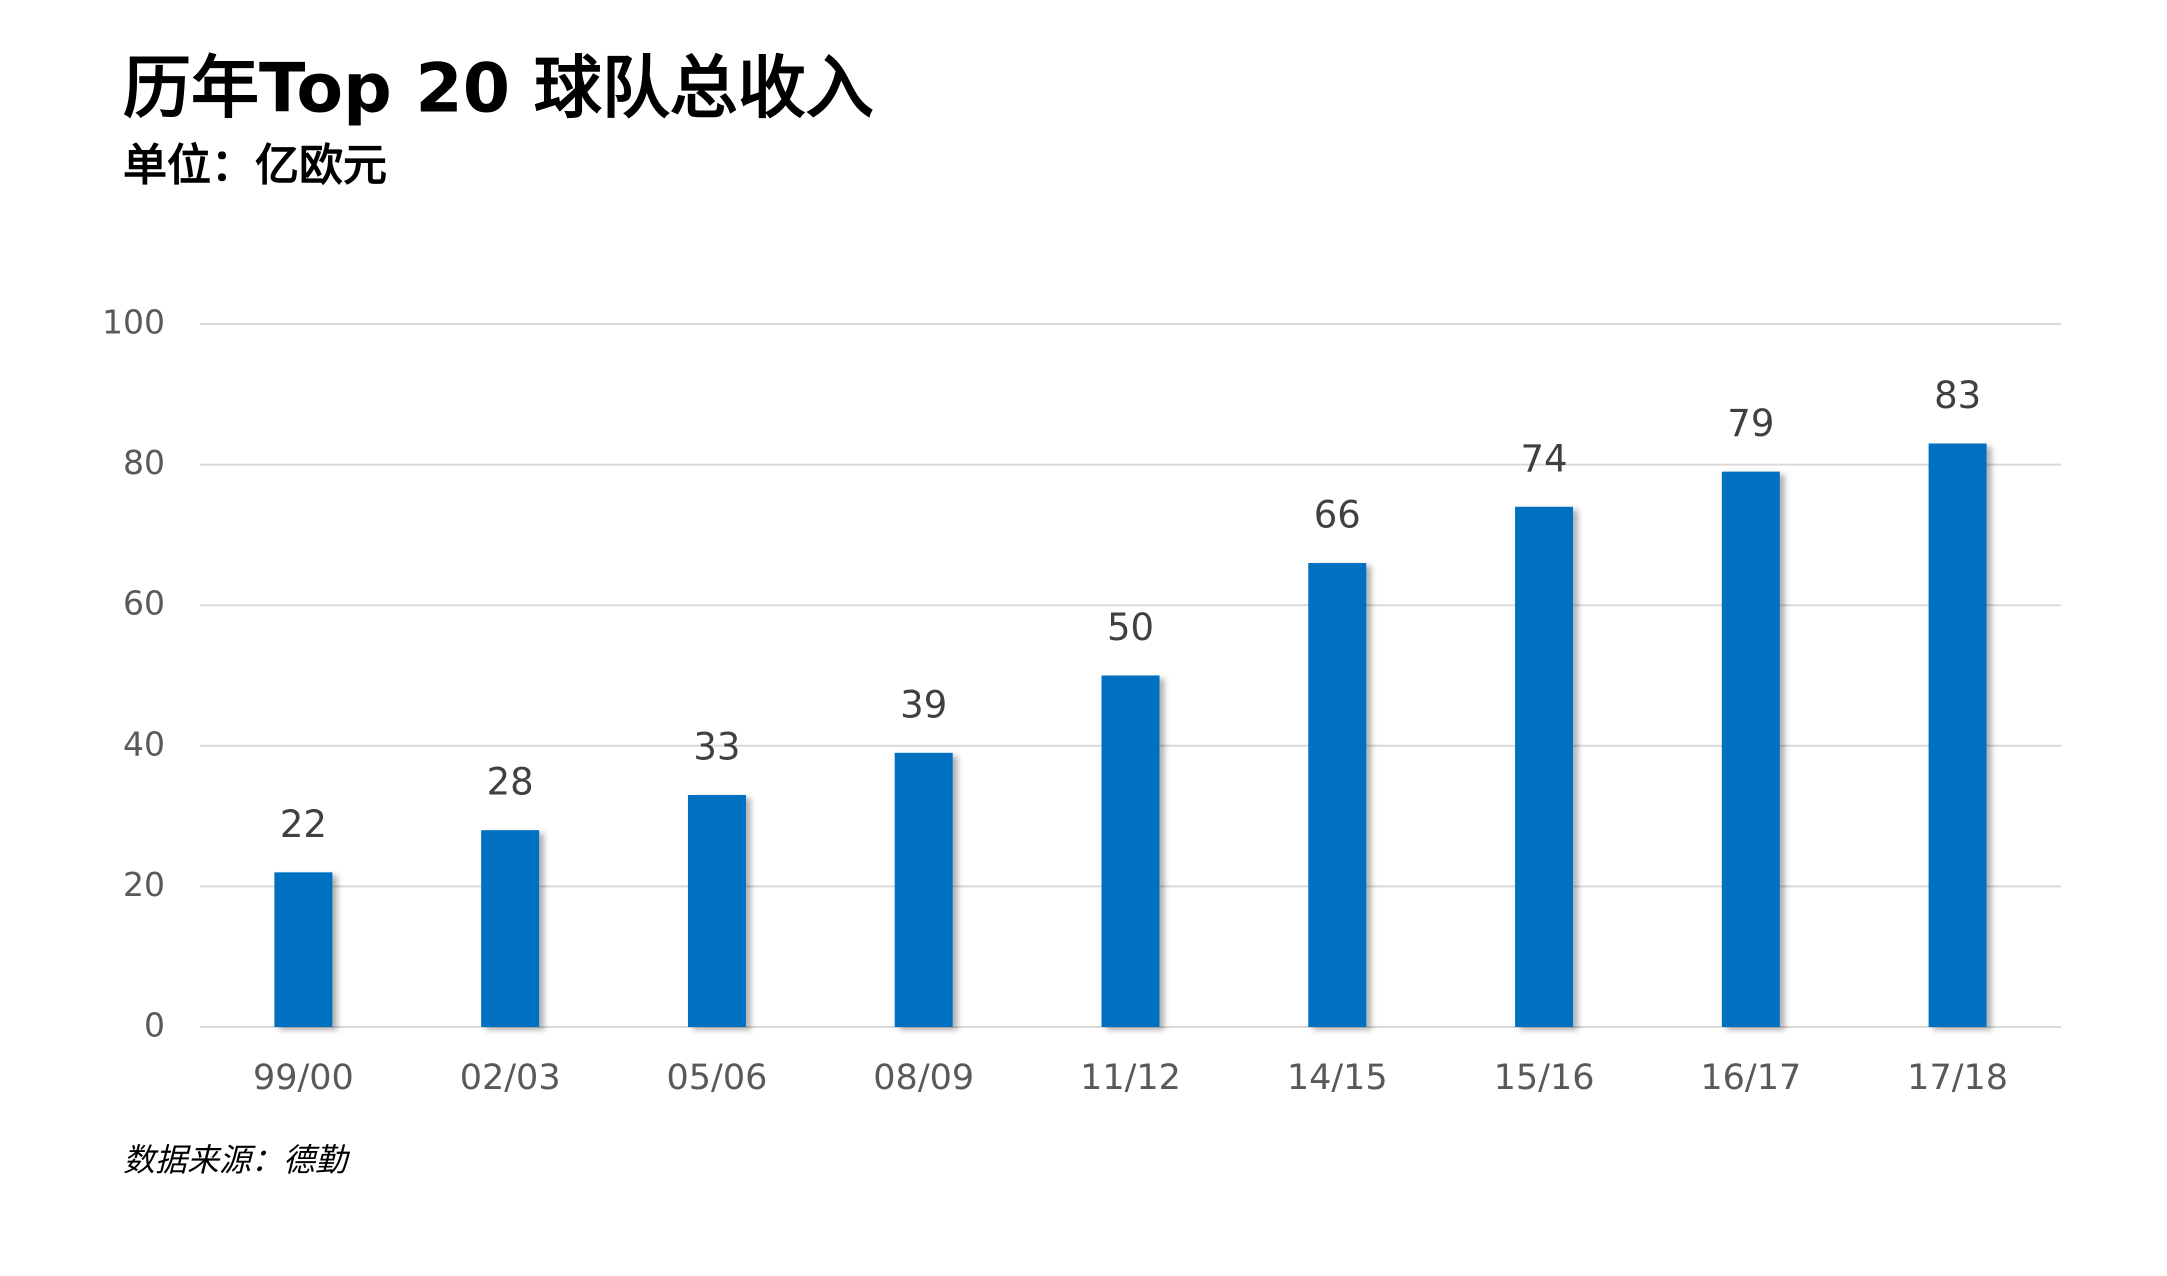 This screenshot has height=1276, width=2167. What do you see at coordinates (1957, 1078) in the screenshot?
I see `x-tick-label: 17/18` at bounding box center [1957, 1078].